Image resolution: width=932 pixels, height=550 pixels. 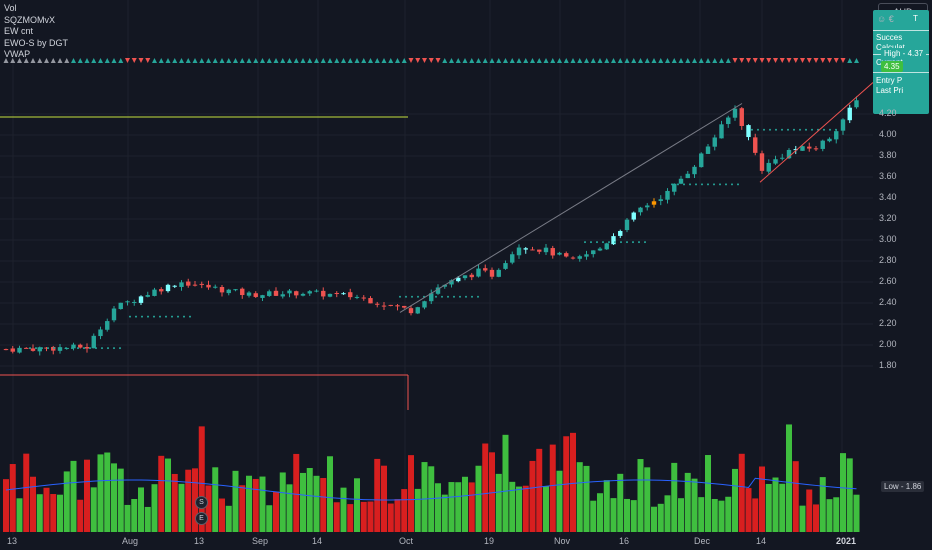 I want to click on high-price-tag: High - 4.37, so click(x=904, y=53).